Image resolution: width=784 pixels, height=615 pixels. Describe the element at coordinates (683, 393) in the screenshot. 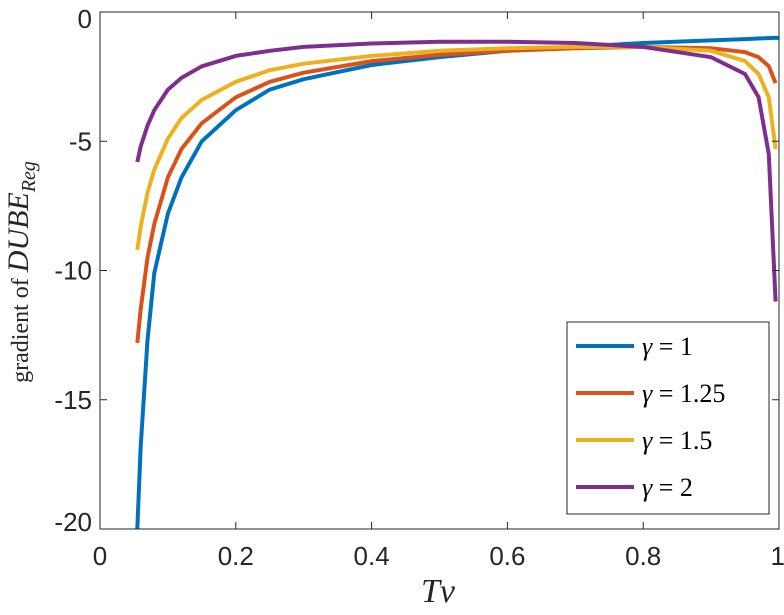

I see `legend-label-2: γ = 1.25` at that location.